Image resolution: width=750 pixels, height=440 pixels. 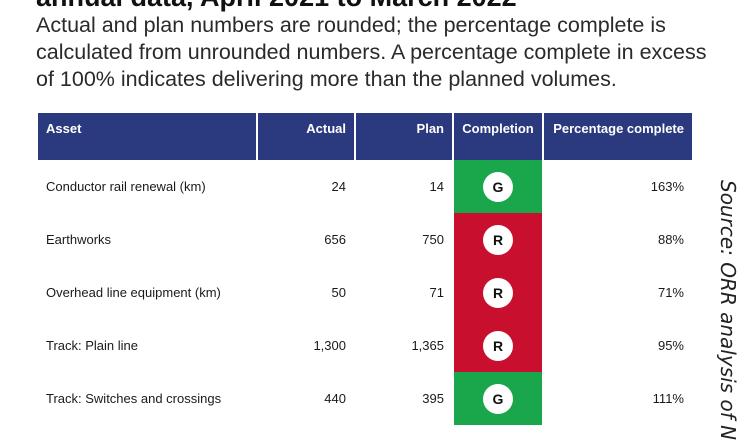 What do you see at coordinates (365, 186) in the screenshot?
I see `table-row: Conductor rail renewal (km) 24 14 G 163%` at bounding box center [365, 186].